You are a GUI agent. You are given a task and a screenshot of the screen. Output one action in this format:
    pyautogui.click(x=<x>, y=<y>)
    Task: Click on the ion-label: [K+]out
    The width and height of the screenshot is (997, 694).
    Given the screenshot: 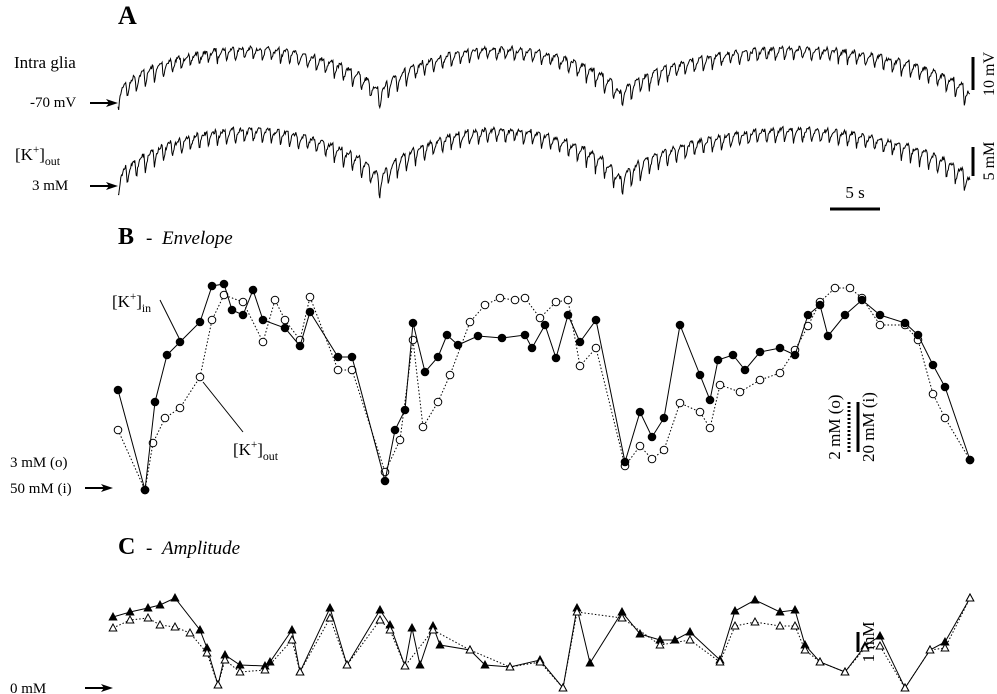 What is the action you would take?
    pyautogui.click(x=38, y=156)
    